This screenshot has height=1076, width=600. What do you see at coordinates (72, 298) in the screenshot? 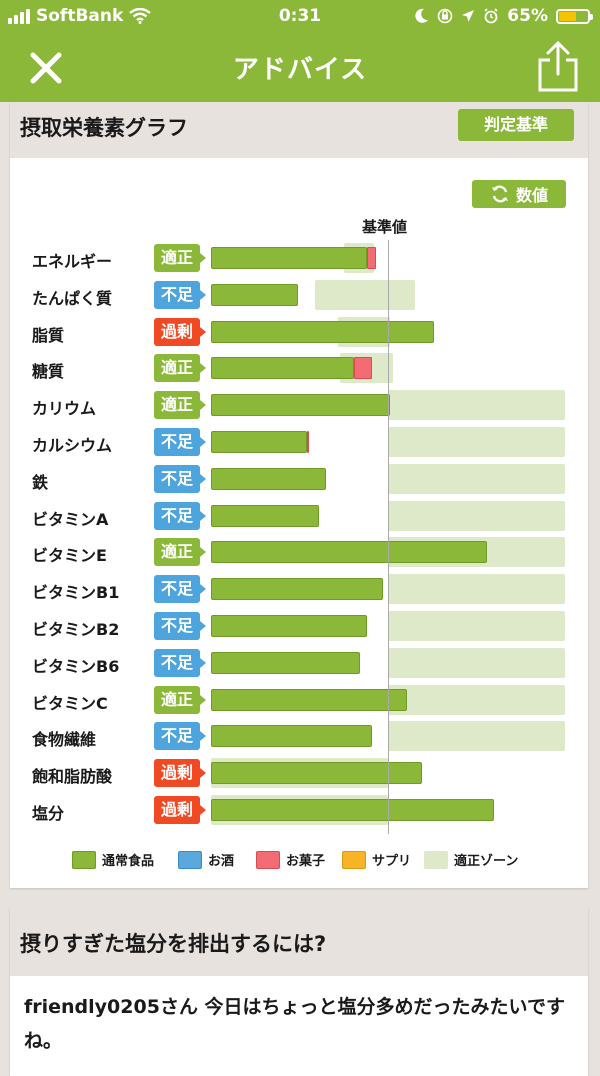
I see `nutrient-name: たんぱく質` at bounding box center [72, 298].